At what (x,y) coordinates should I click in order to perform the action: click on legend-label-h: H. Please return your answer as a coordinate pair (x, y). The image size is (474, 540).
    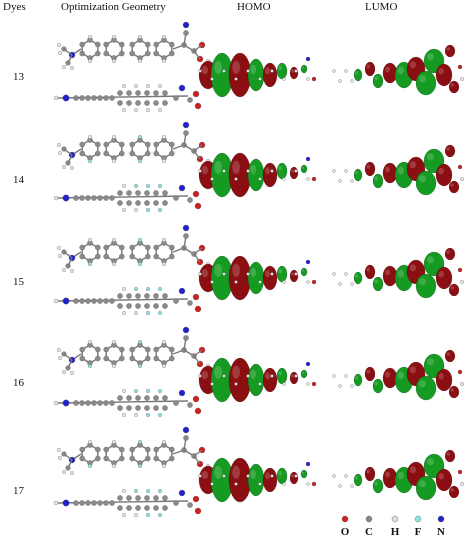
    Looking at the image, I should click on (395, 532).